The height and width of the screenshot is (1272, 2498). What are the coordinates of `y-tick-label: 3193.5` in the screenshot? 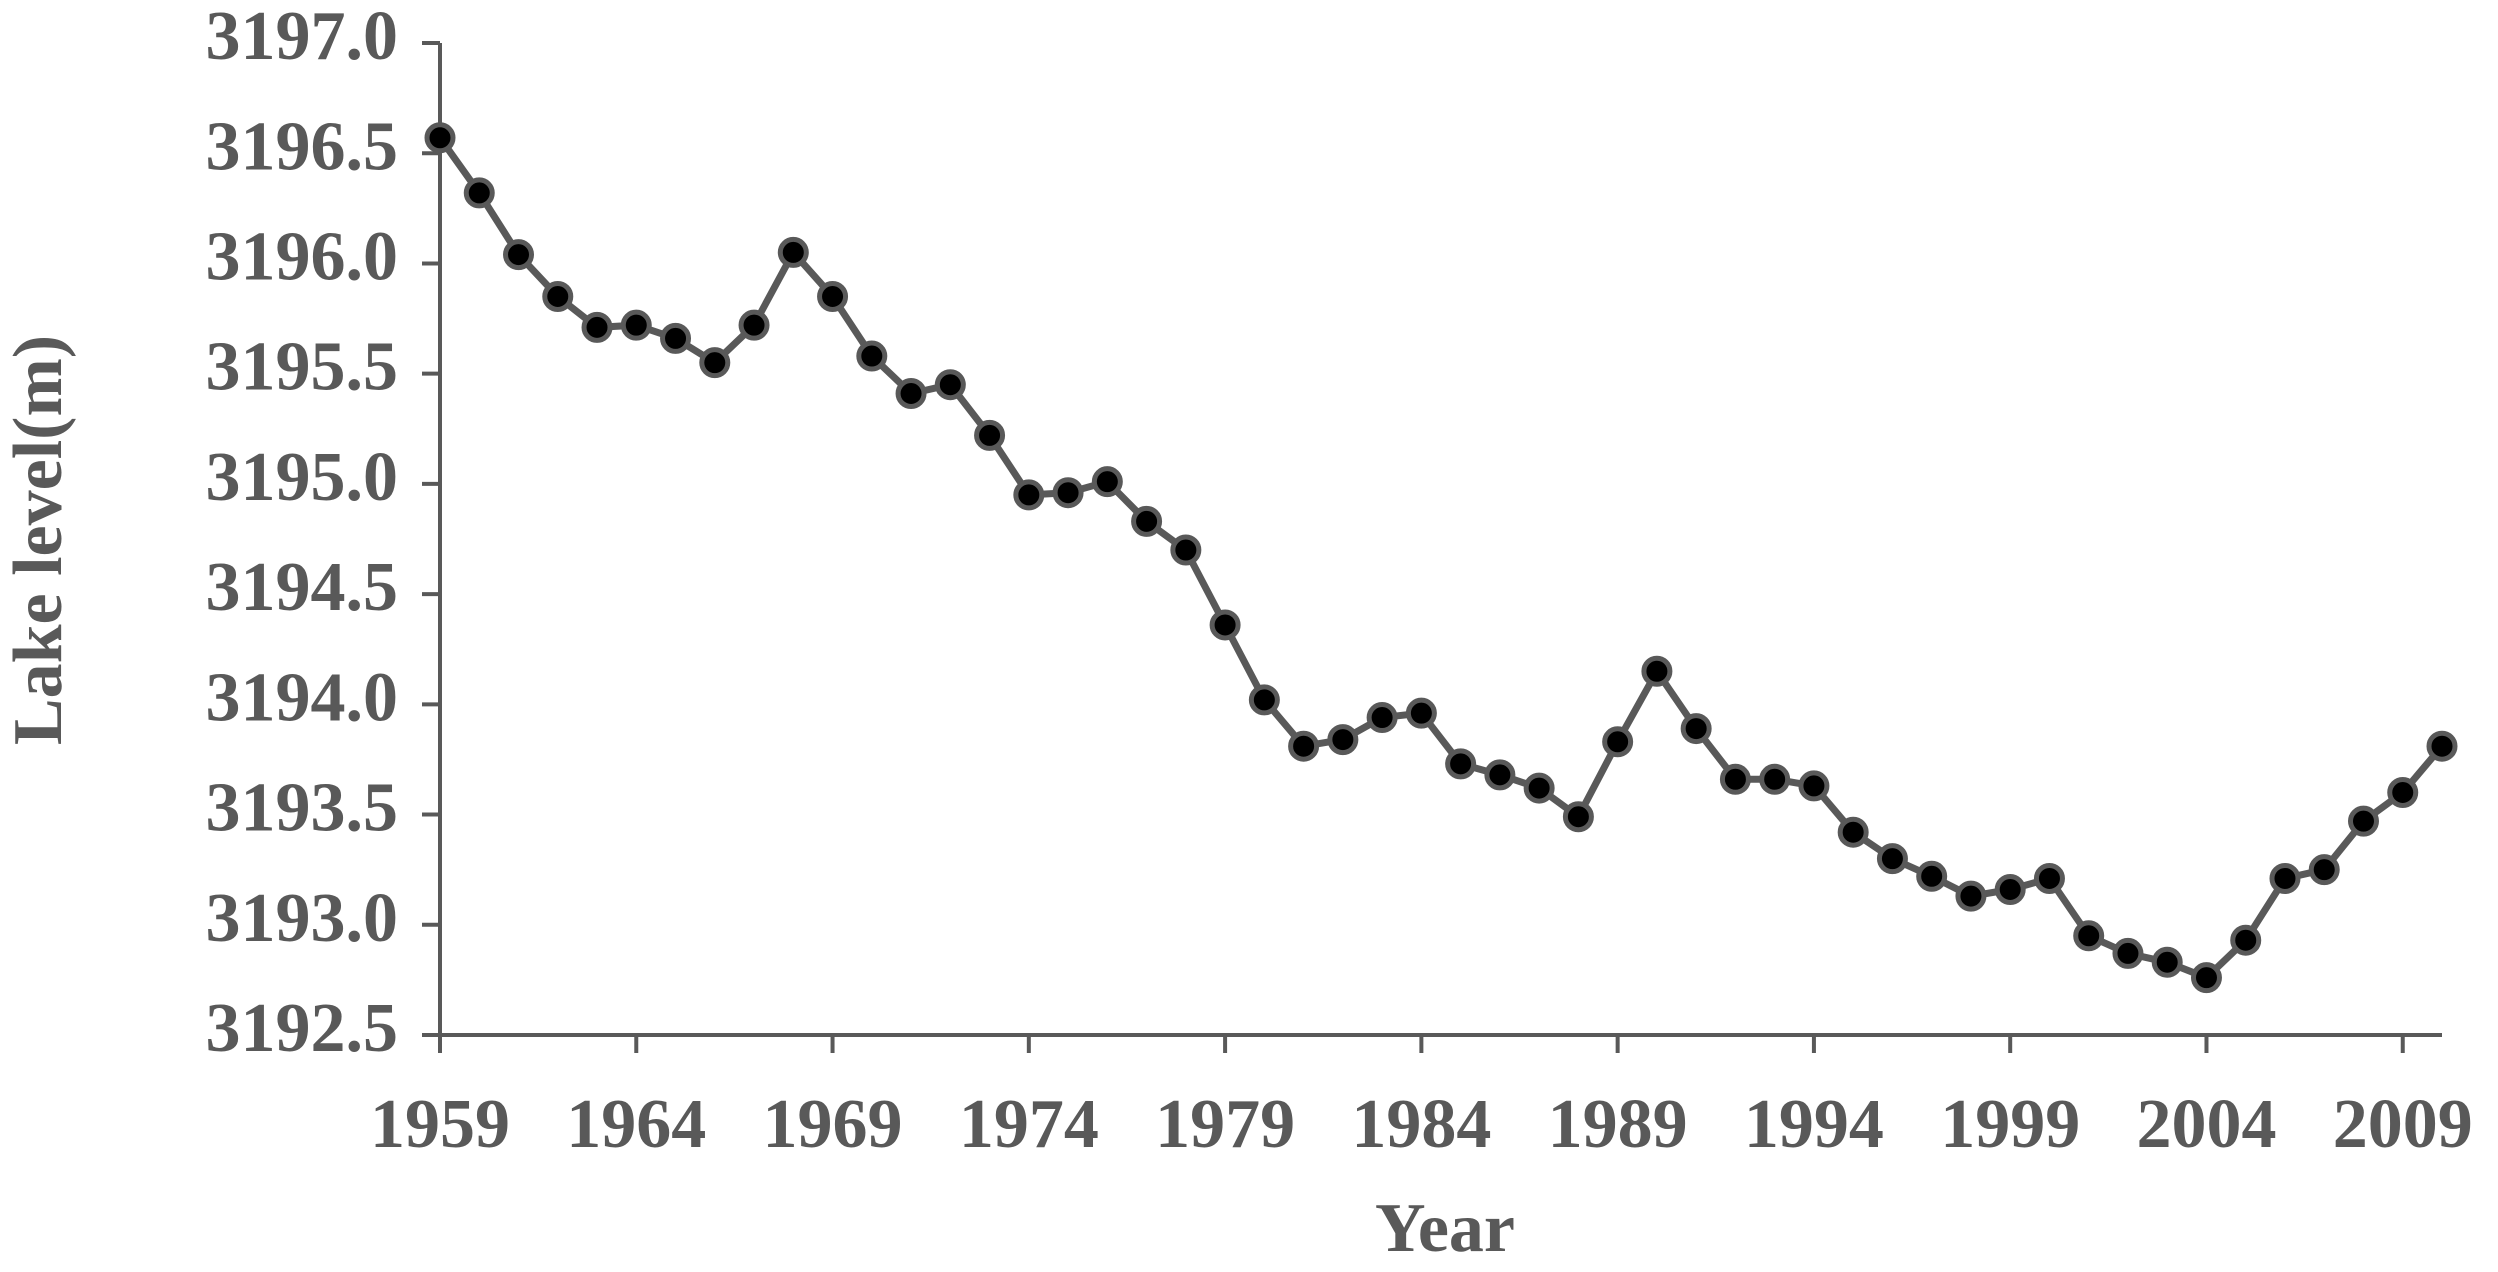 It's located at (302, 808).